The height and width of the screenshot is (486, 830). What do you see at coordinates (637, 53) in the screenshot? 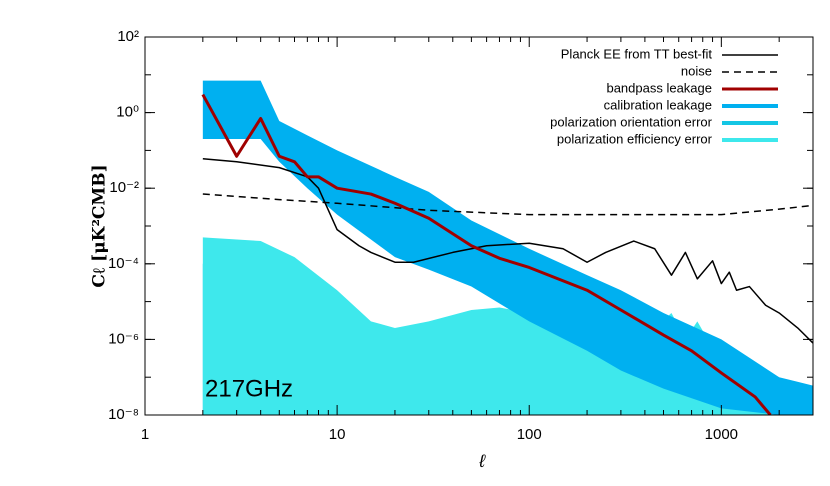
I see `legend-label: Planck EE from TT best-fit` at bounding box center [637, 53].